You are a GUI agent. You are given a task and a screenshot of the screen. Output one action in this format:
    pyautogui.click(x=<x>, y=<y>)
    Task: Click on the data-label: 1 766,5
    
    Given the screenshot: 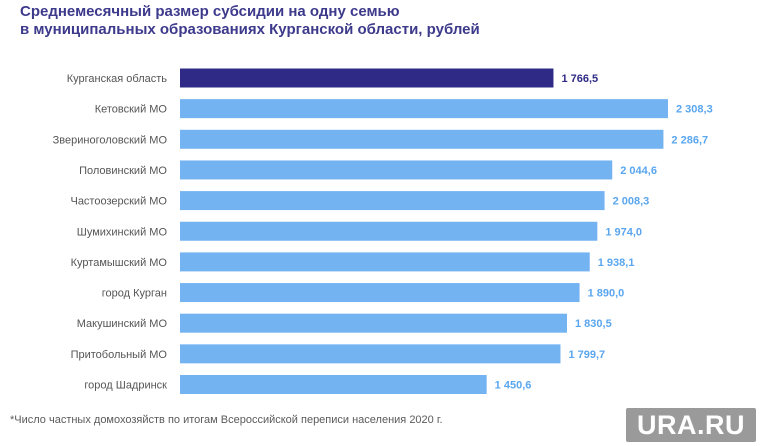 What is the action you would take?
    pyautogui.click(x=579, y=79)
    